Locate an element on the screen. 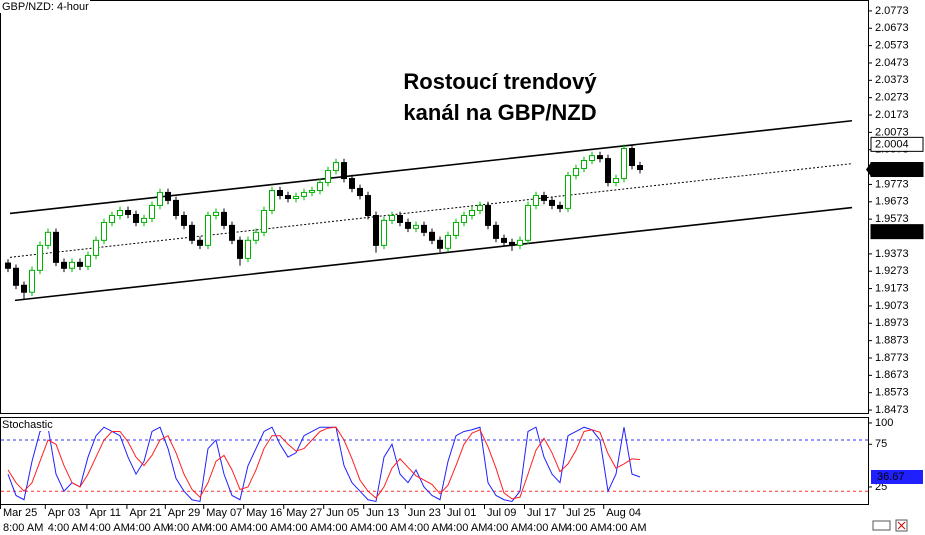  y-tick-label: 2.0473 is located at coordinates (892, 63).